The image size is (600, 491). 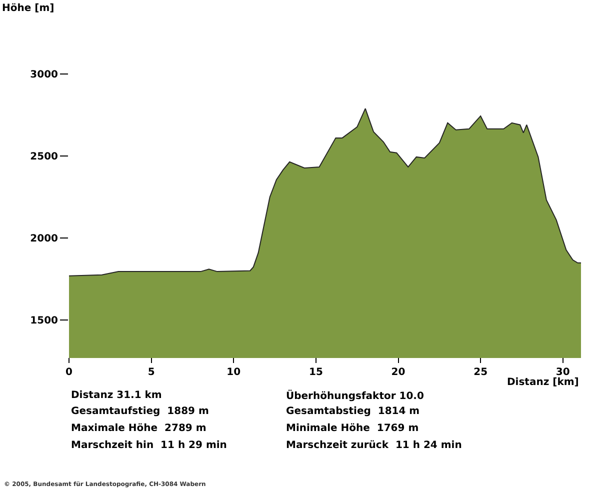 I want to click on x-tick-label: 20, so click(x=398, y=372).